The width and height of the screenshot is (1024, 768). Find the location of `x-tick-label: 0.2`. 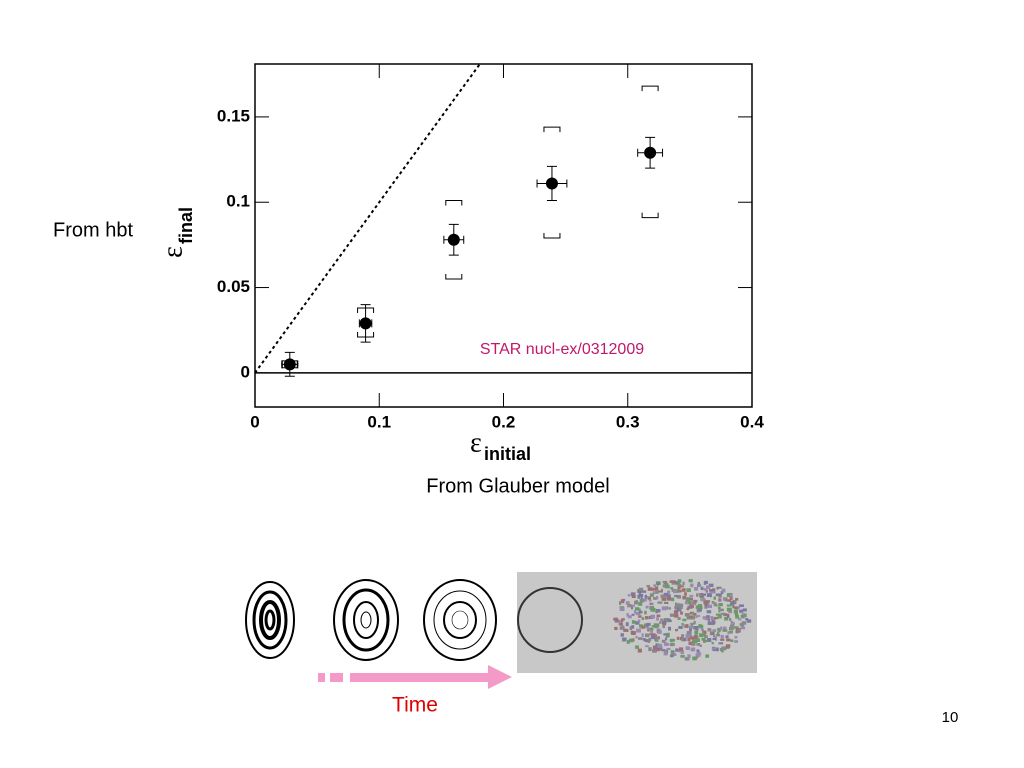

x-tick-label: 0.2 is located at coordinates (504, 421).